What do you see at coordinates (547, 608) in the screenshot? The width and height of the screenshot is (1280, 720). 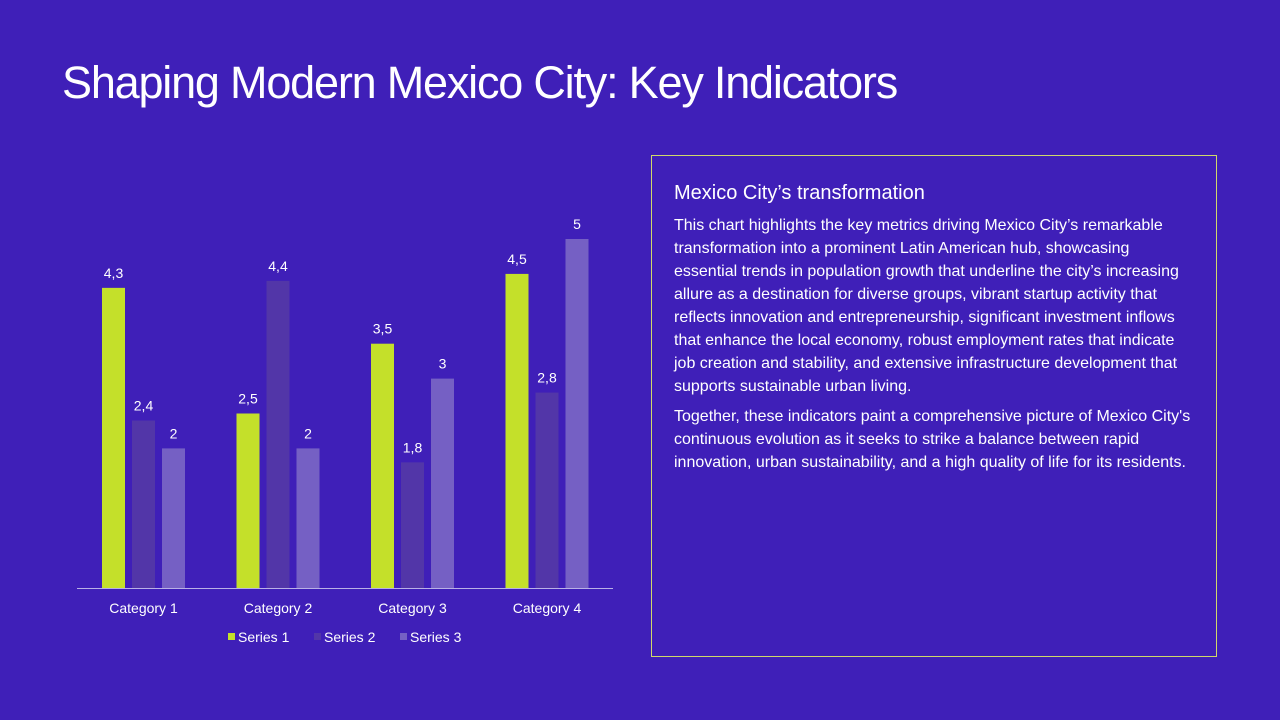 I see `category-label-4: Category 4` at bounding box center [547, 608].